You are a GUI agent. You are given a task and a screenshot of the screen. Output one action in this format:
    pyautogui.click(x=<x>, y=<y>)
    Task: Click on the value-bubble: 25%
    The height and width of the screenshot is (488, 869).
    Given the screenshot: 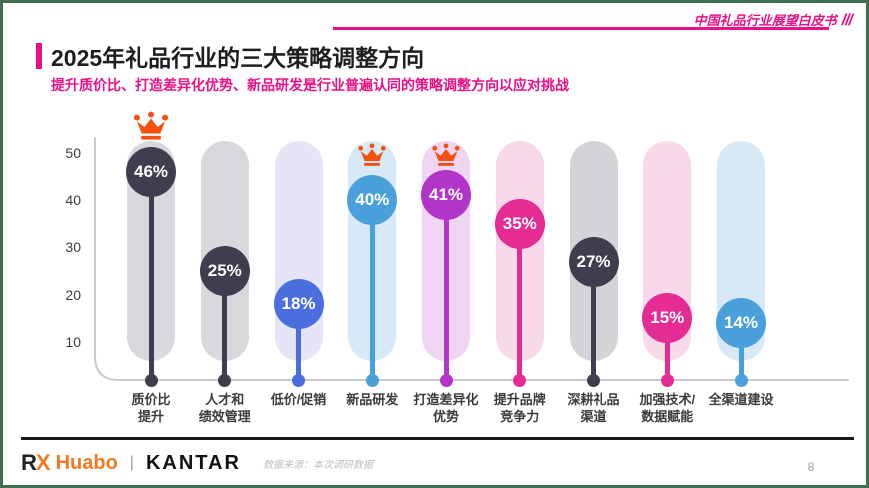 What is the action you would take?
    pyautogui.click(x=224, y=271)
    